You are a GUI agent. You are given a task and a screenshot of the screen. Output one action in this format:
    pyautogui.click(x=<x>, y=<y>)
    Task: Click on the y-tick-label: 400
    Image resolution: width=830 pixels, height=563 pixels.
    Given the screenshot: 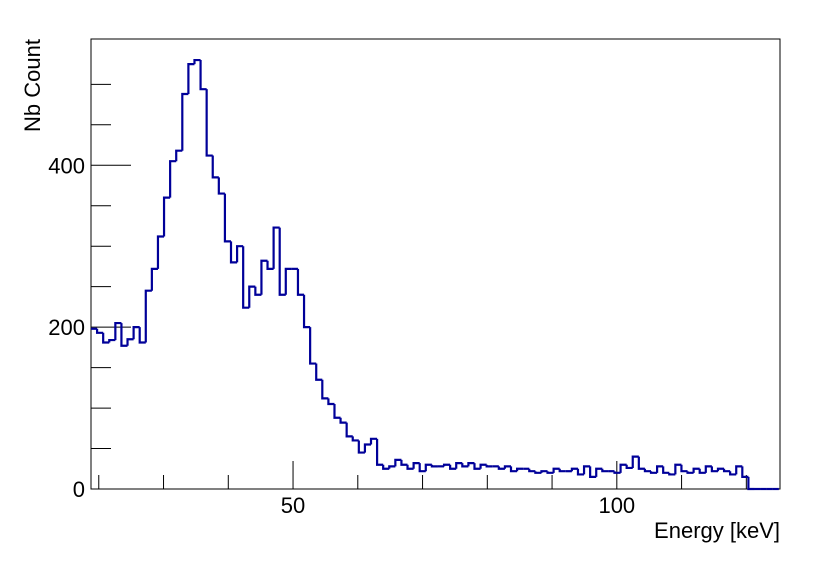 What is the action you would take?
    pyautogui.click(x=66, y=165)
    